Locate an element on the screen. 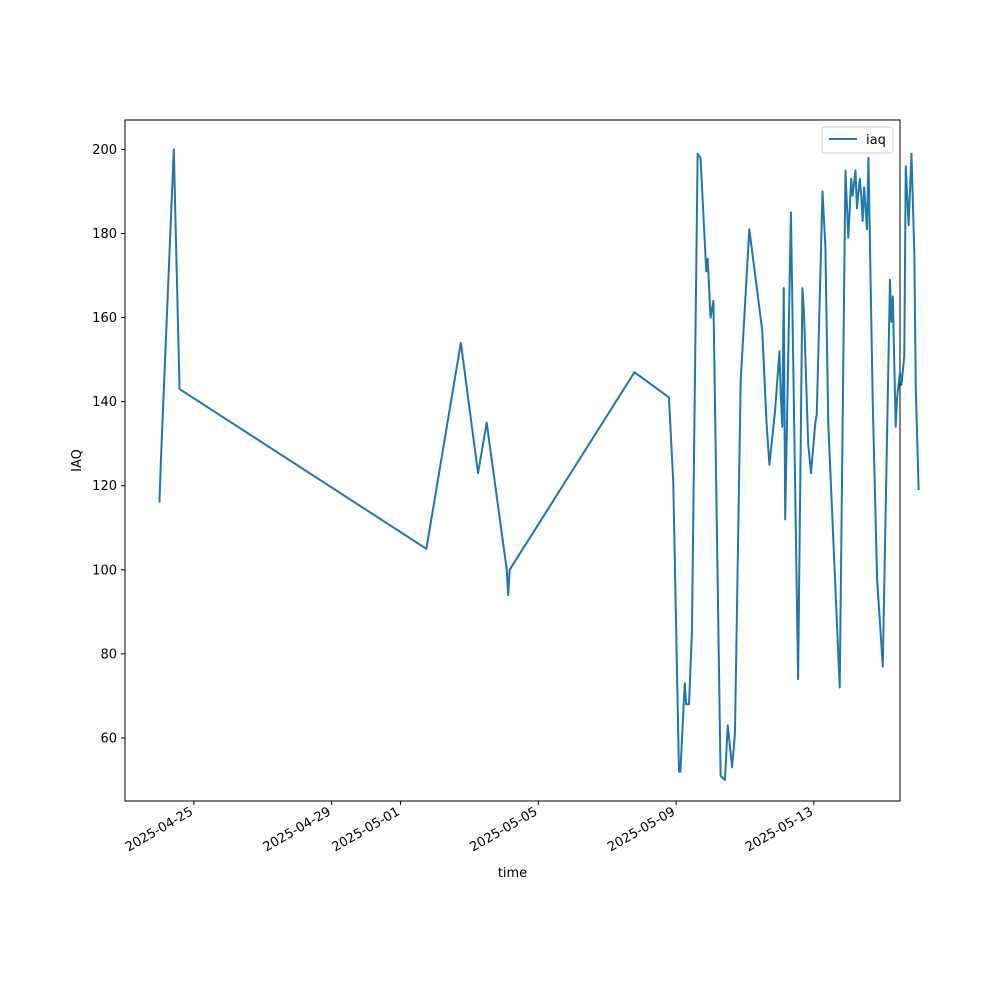 This screenshot has width=1000, height=1000. y-tick-label: 100 is located at coordinates (104, 570).